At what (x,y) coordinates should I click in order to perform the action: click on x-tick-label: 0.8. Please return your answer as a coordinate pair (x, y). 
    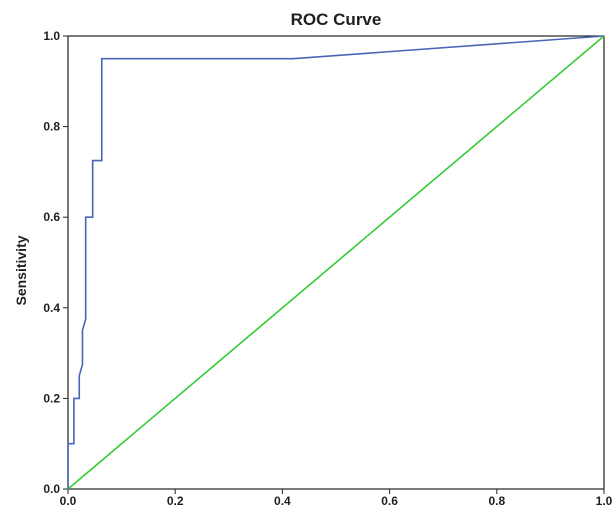
    Looking at the image, I should click on (496, 501).